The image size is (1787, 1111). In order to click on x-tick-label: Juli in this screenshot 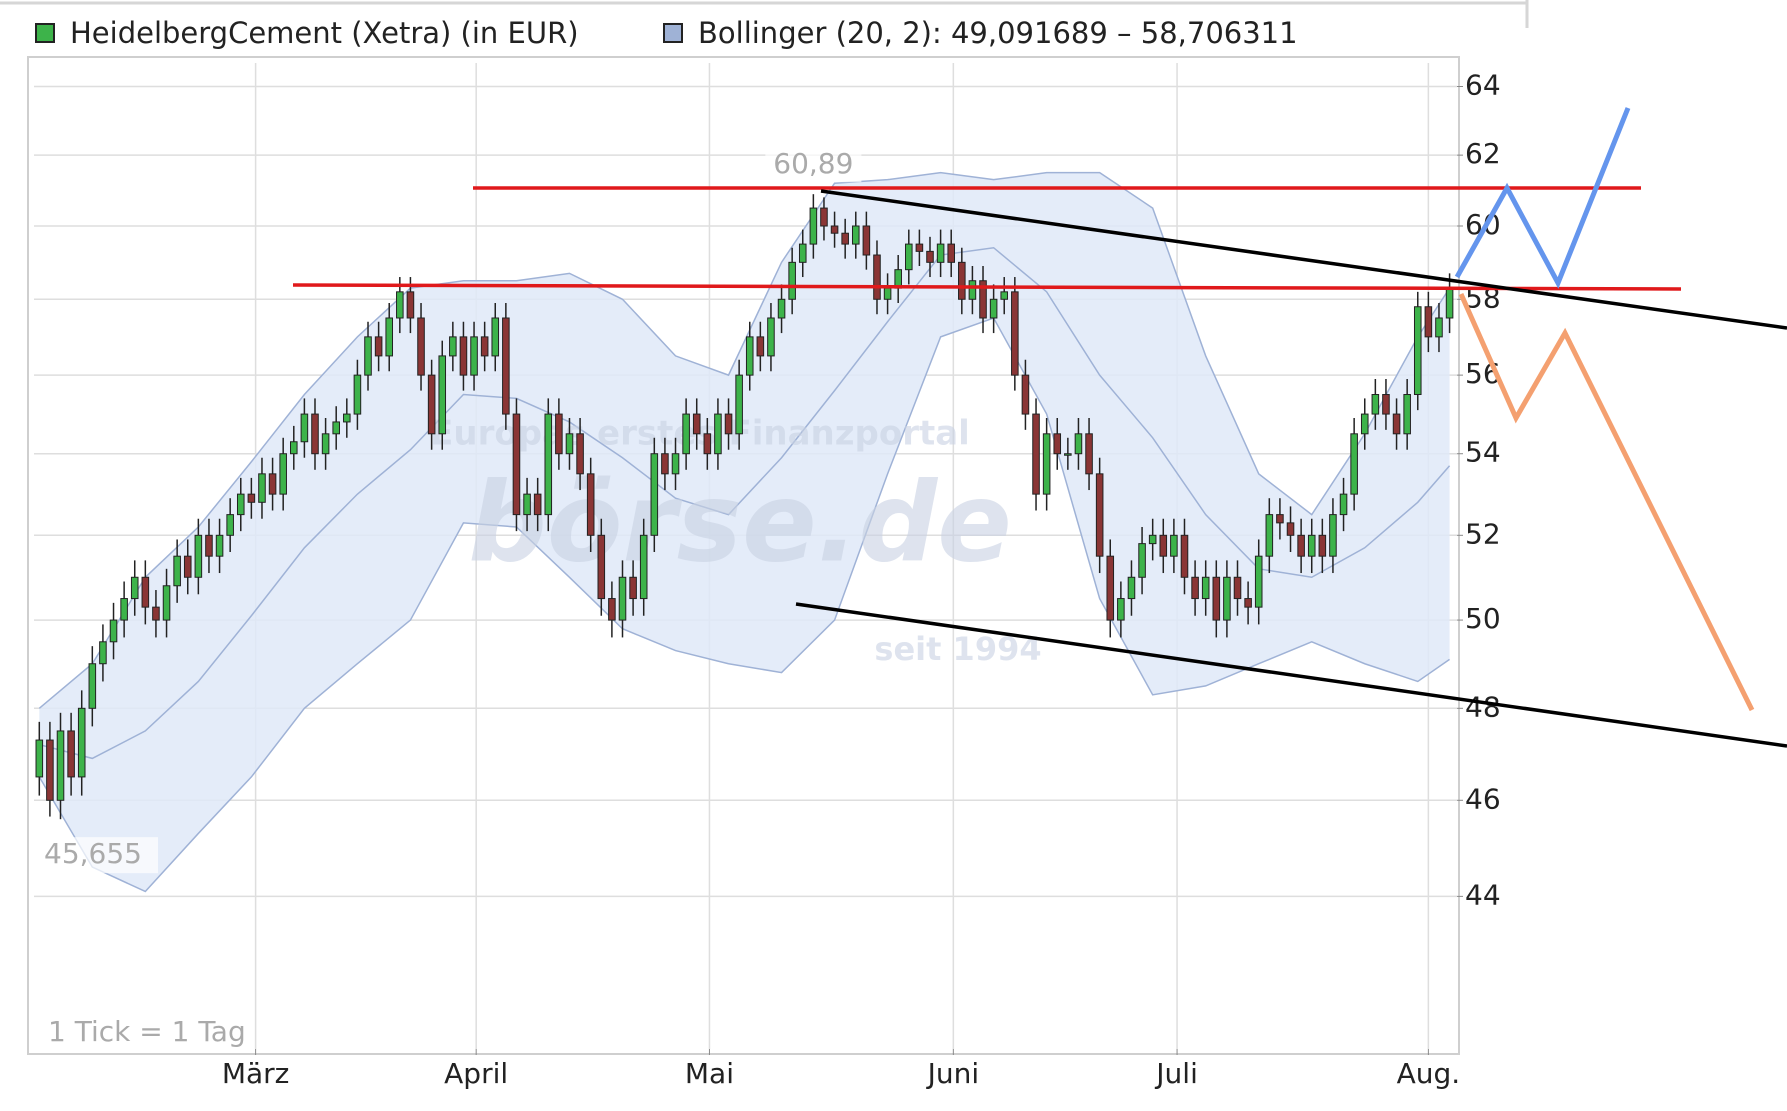, I will do `click(1176, 1073)`.